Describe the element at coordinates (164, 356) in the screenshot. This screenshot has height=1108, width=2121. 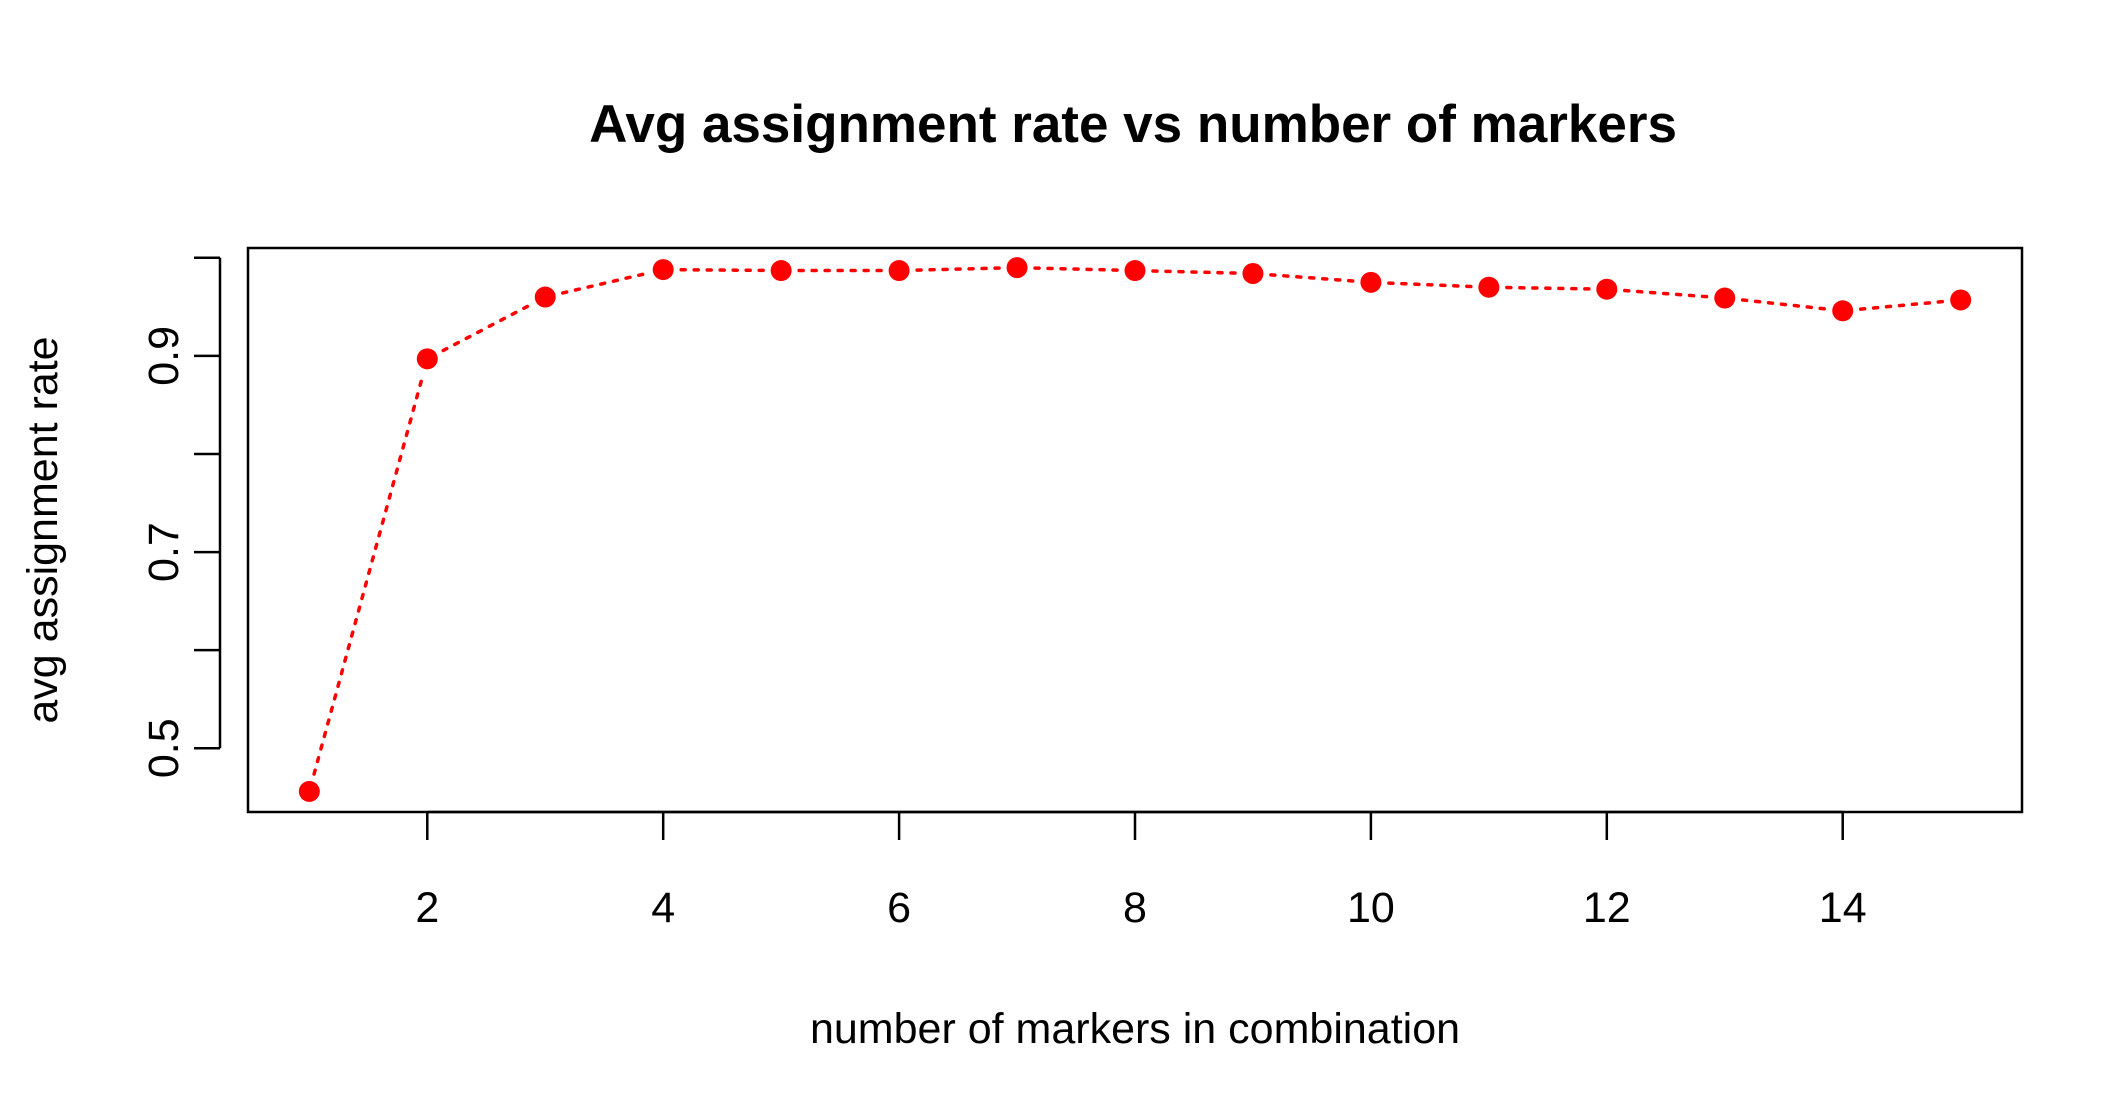
I see `y-tick-label: 0.9` at that location.